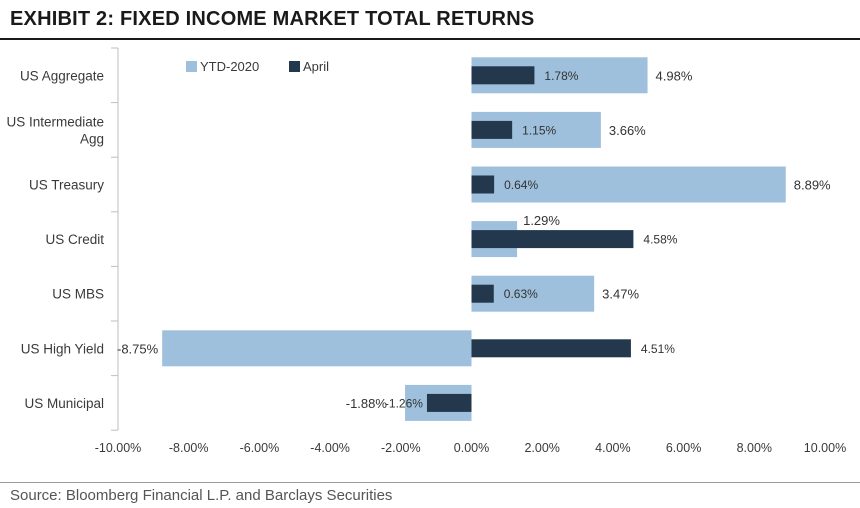 Image resolution: width=860 pixels, height=508 pixels. Describe the element at coordinates (401, 448) in the screenshot. I see `x-tick-label: -2.00%` at that location.